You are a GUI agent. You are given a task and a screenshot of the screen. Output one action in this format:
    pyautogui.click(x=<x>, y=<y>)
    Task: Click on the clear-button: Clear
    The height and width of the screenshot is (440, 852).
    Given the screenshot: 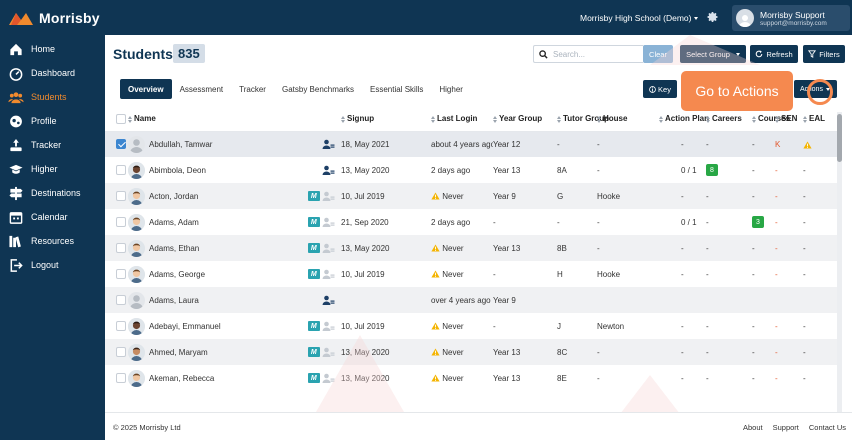 What is the action you would take?
    pyautogui.click(x=658, y=54)
    